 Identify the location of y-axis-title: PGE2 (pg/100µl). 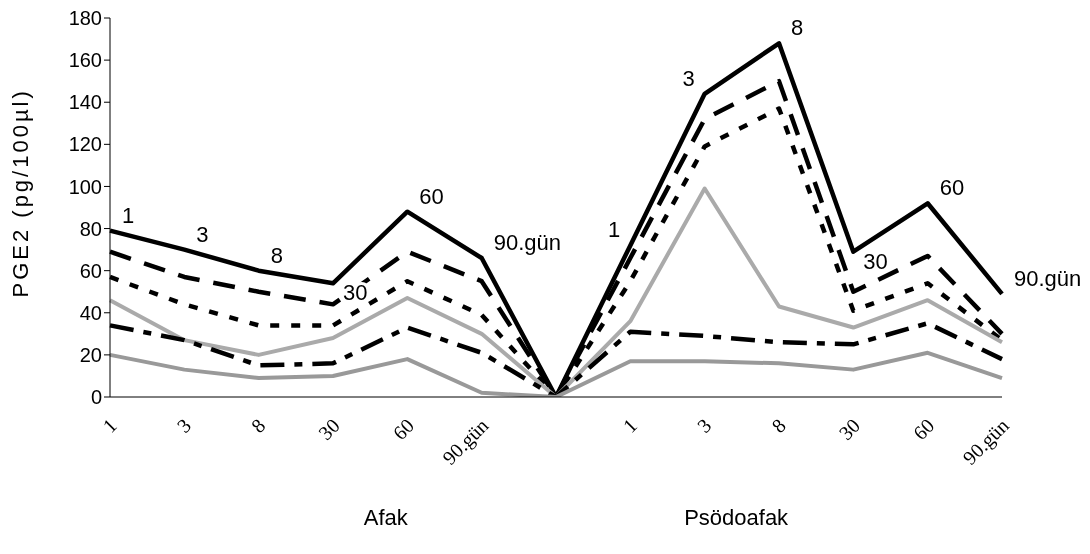
(20, 193).